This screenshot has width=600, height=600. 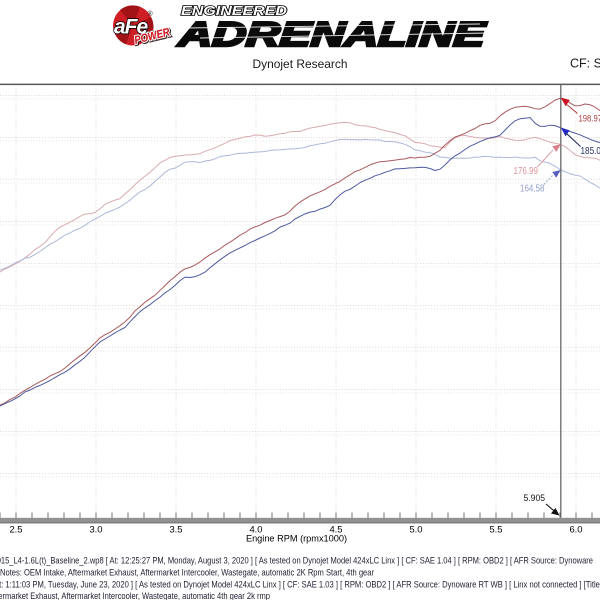 What do you see at coordinates (131, 27) in the screenshot?
I see `svg-text: aFe` at bounding box center [131, 27].